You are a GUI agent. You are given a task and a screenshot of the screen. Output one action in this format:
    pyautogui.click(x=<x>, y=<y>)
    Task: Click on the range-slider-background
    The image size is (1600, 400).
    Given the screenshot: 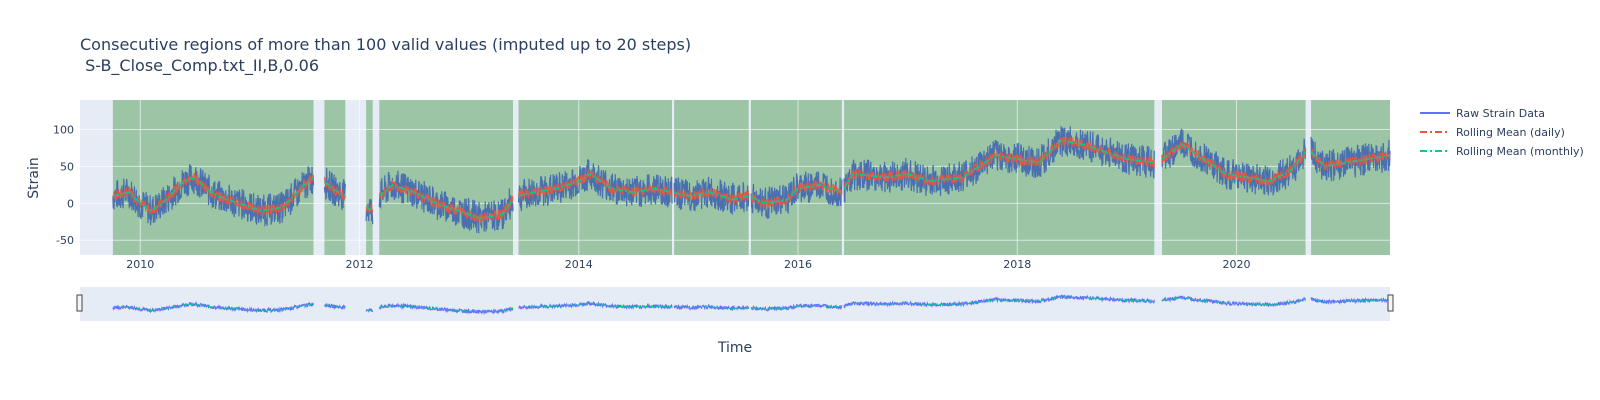 What is the action you would take?
    pyautogui.click(x=735, y=304)
    